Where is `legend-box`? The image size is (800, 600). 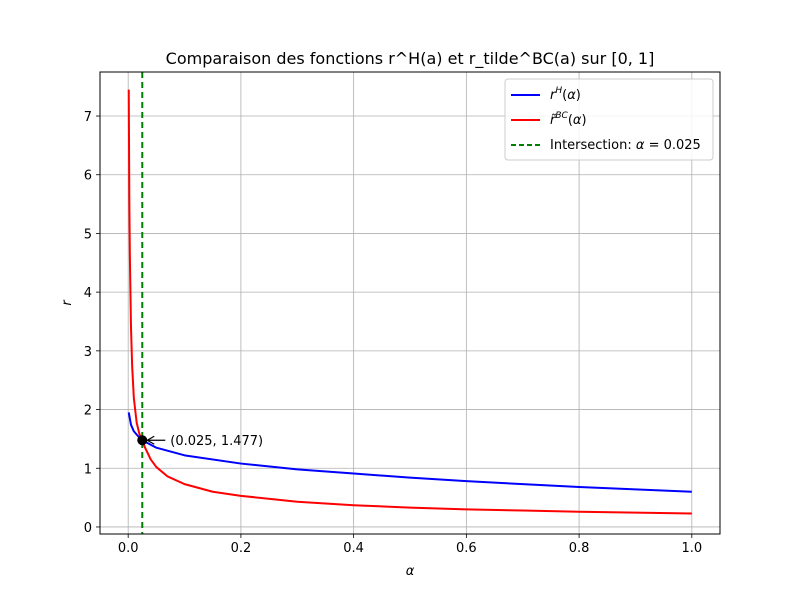 legend-box is located at coordinates (609, 119).